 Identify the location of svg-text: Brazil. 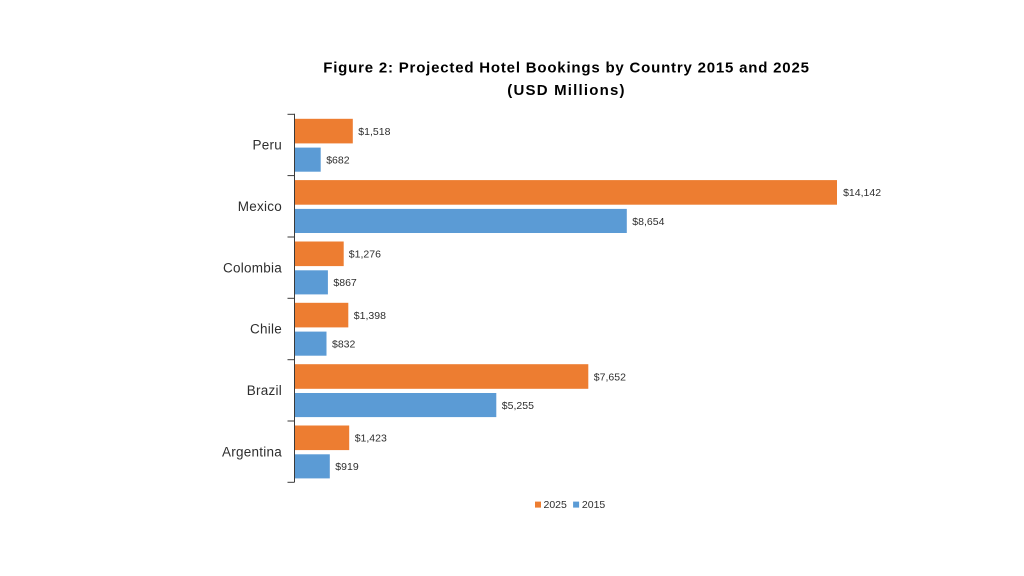
(264, 390).